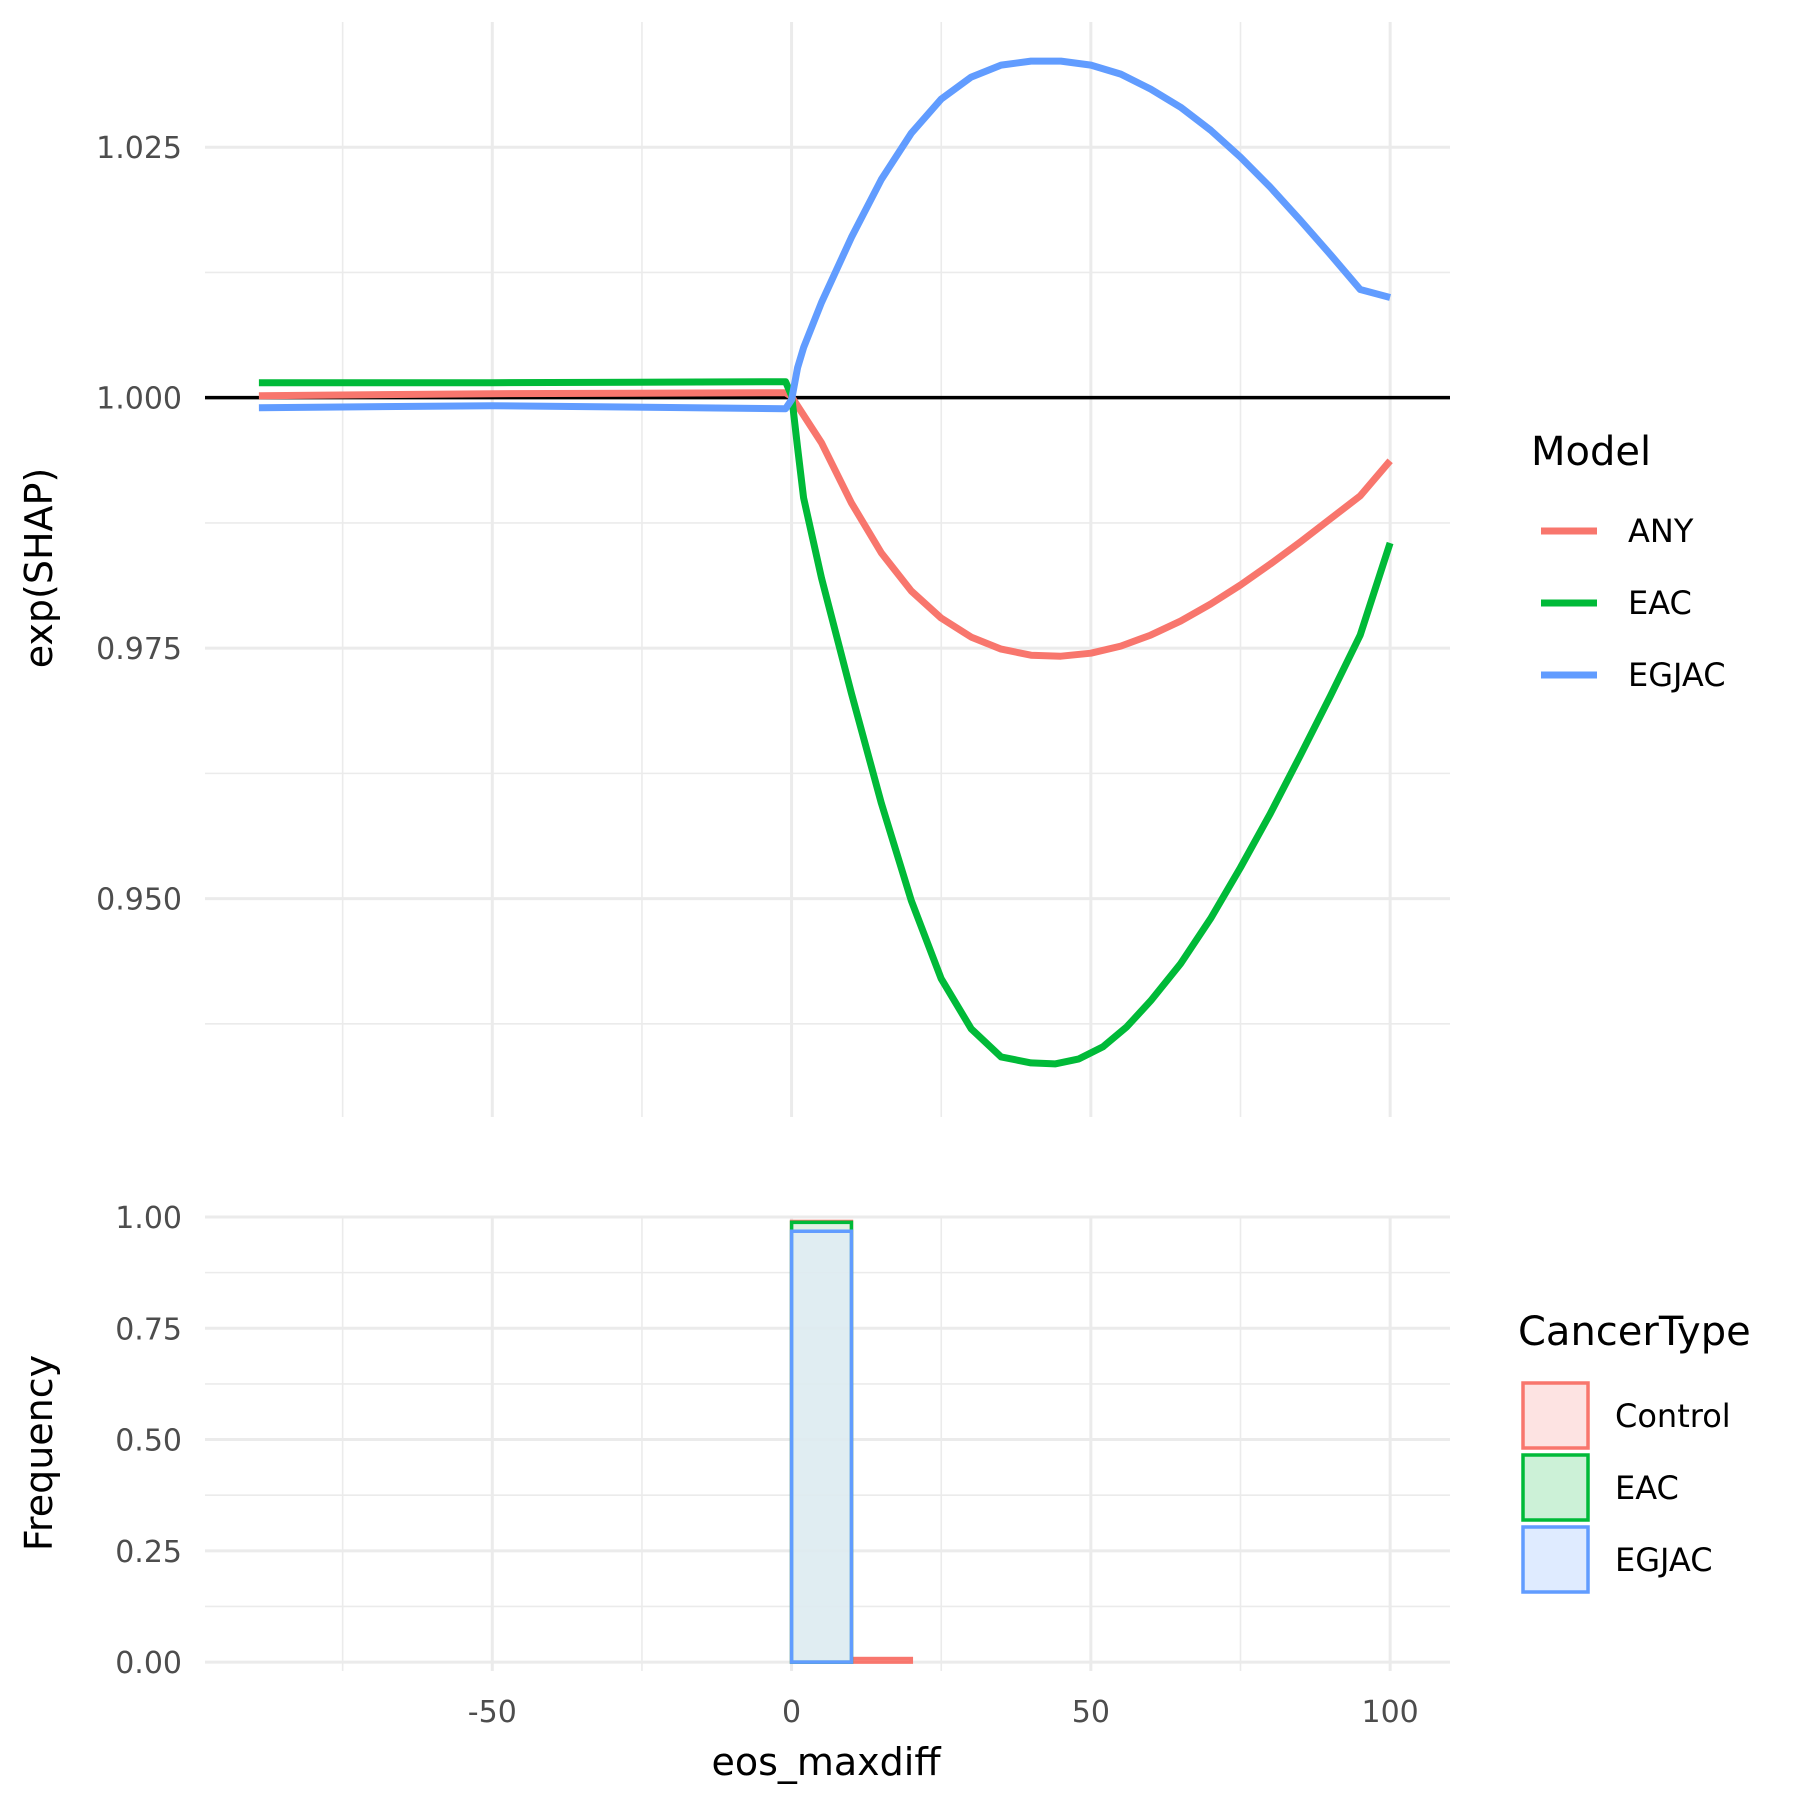 The width and height of the screenshot is (1800, 1800). I want to click on series-line-egjac, so click(825, 235).